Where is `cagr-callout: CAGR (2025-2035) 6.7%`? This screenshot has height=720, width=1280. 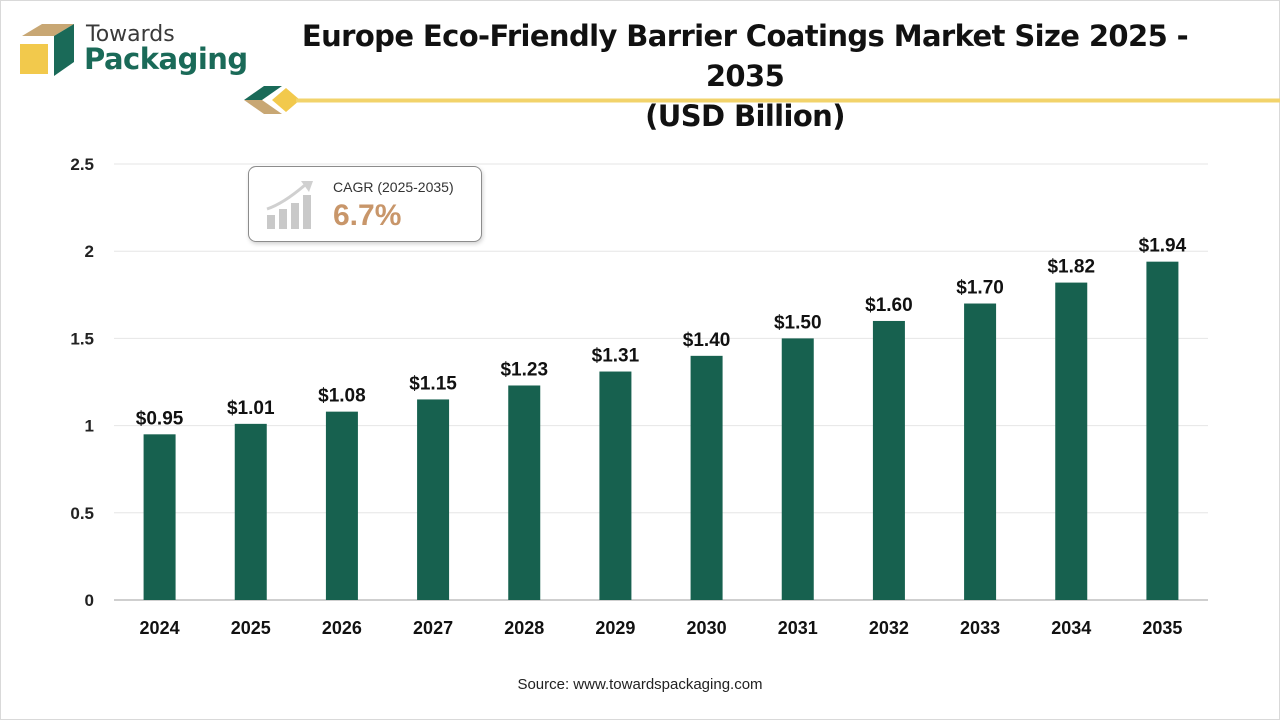 cagr-callout: CAGR (2025-2035) 6.7% is located at coordinates (365, 204).